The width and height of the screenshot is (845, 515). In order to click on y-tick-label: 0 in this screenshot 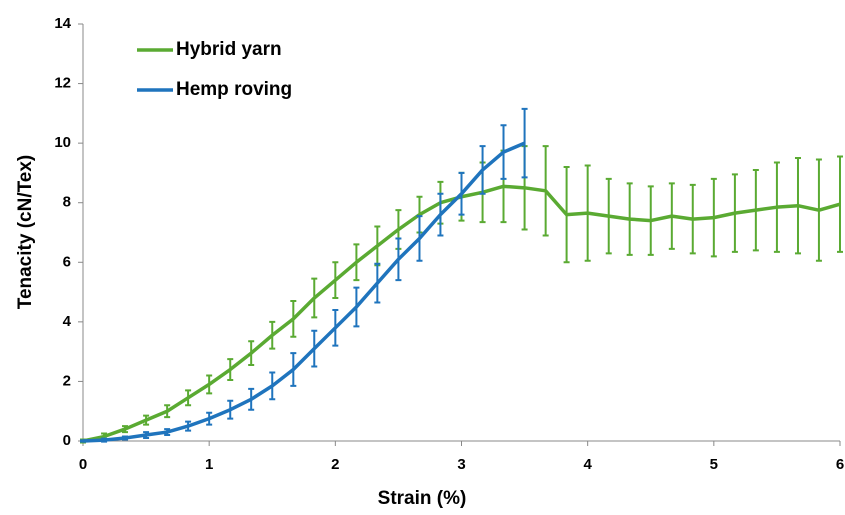, I will do `click(67, 440)`.